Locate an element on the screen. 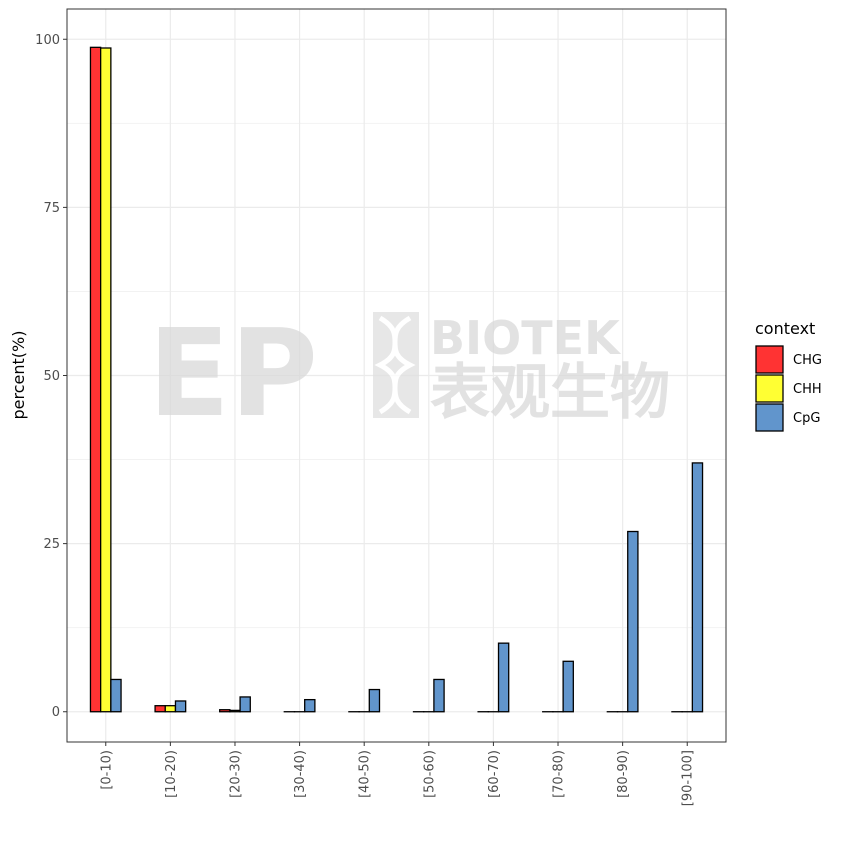 Image resolution: width=844 pixels, height=844 pixels. x-tick-label: [10-20) is located at coordinates (171, 774).